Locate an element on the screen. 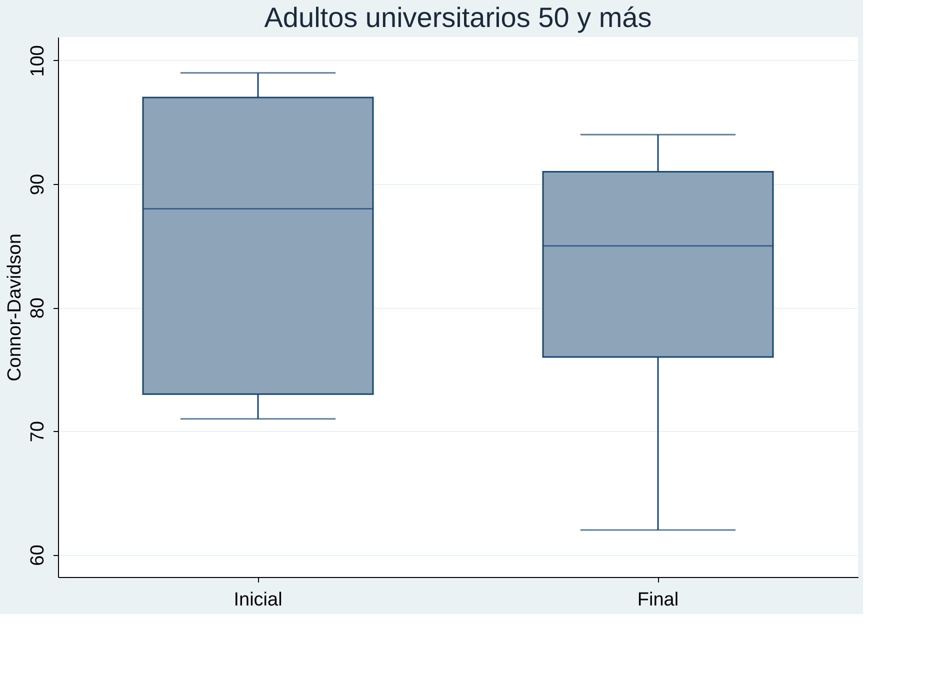 This screenshot has width=951, height=698. y-tick-label: 100 is located at coordinates (38, 61).